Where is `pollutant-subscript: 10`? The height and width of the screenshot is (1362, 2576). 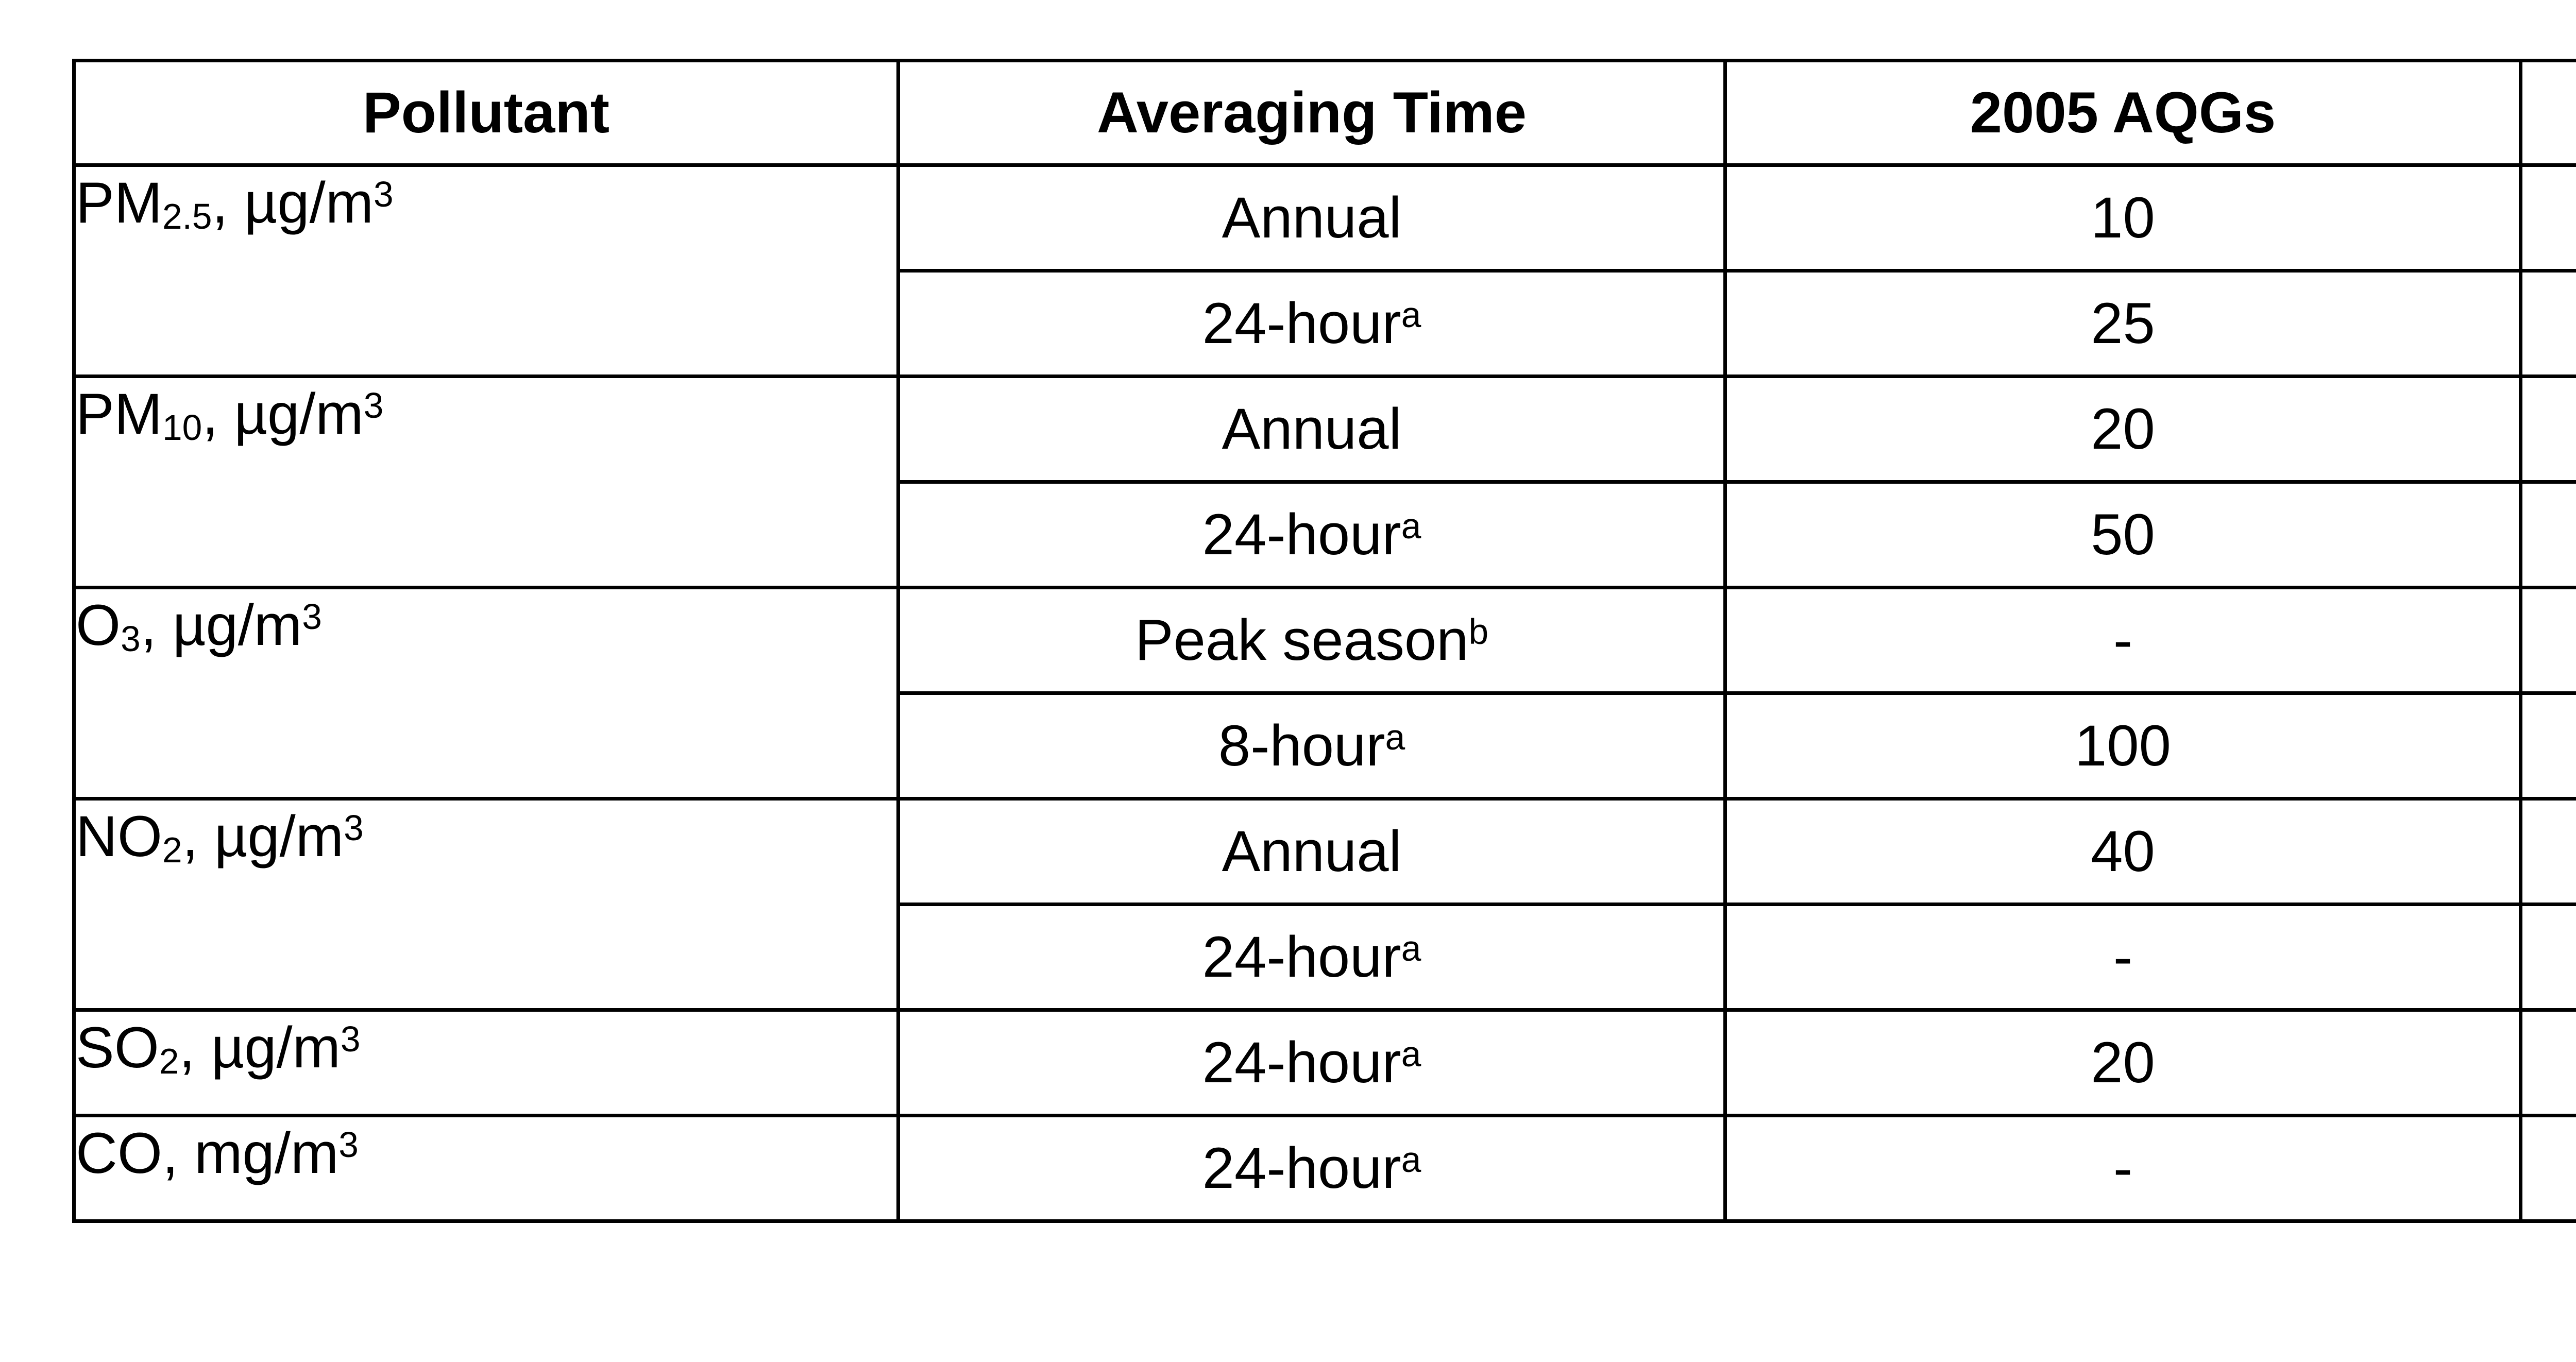
pollutant-subscript: 10 is located at coordinates (182, 427).